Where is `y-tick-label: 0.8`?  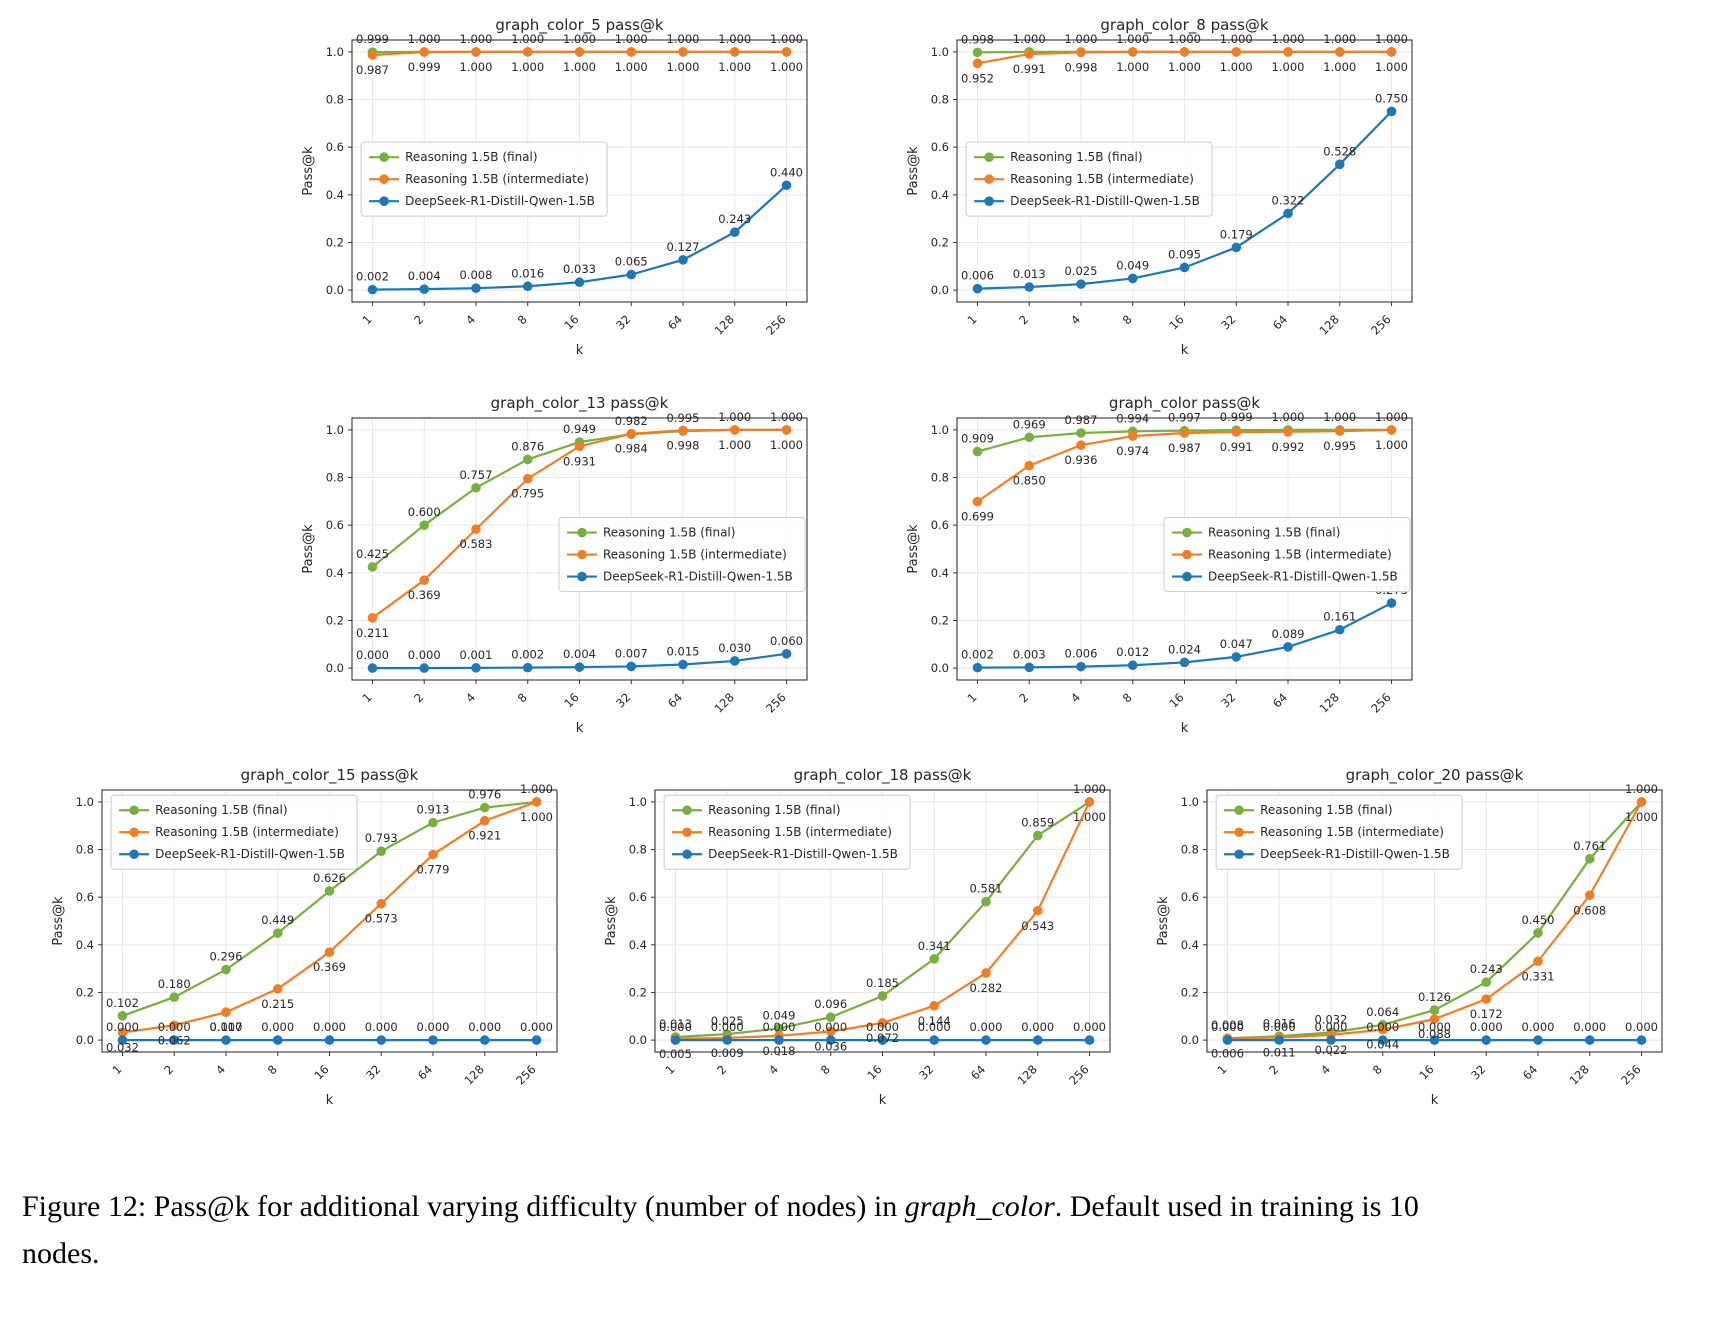
y-tick-label: 0.8 is located at coordinates (85, 850).